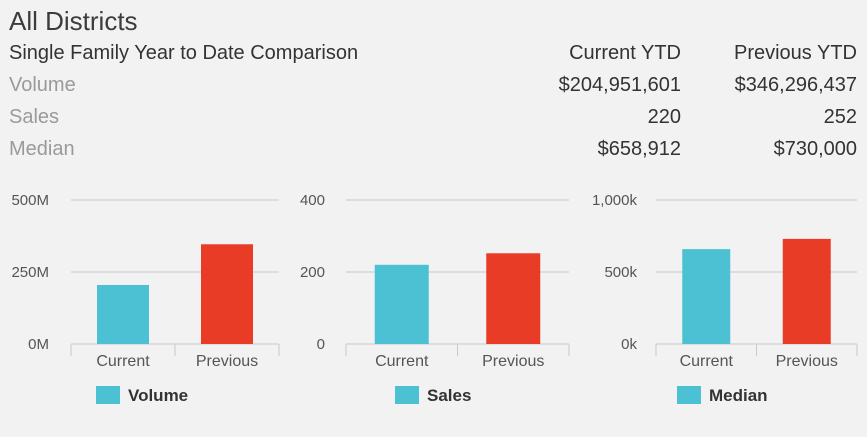 The image size is (867, 437). What do you see at coordinates (840, 117) in the screenshot?
I see `previous-value: 252` at bounding box center [840, 117].